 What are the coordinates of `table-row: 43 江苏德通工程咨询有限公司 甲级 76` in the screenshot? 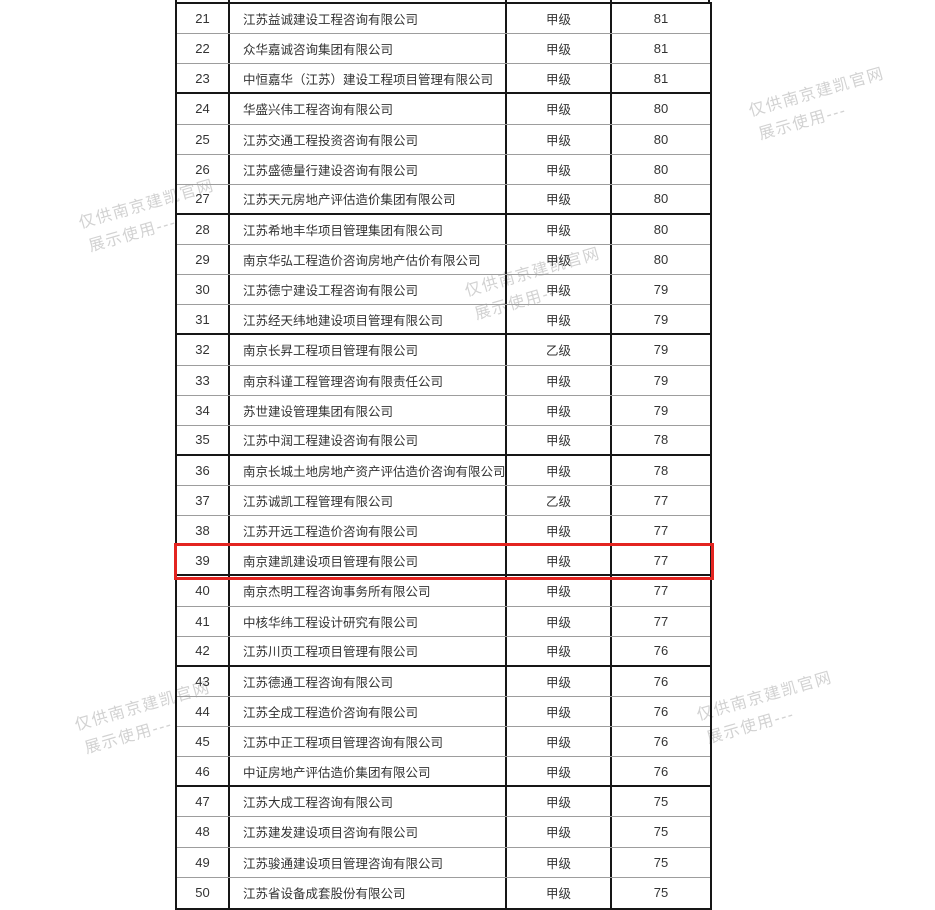 It's located at (443, 681).